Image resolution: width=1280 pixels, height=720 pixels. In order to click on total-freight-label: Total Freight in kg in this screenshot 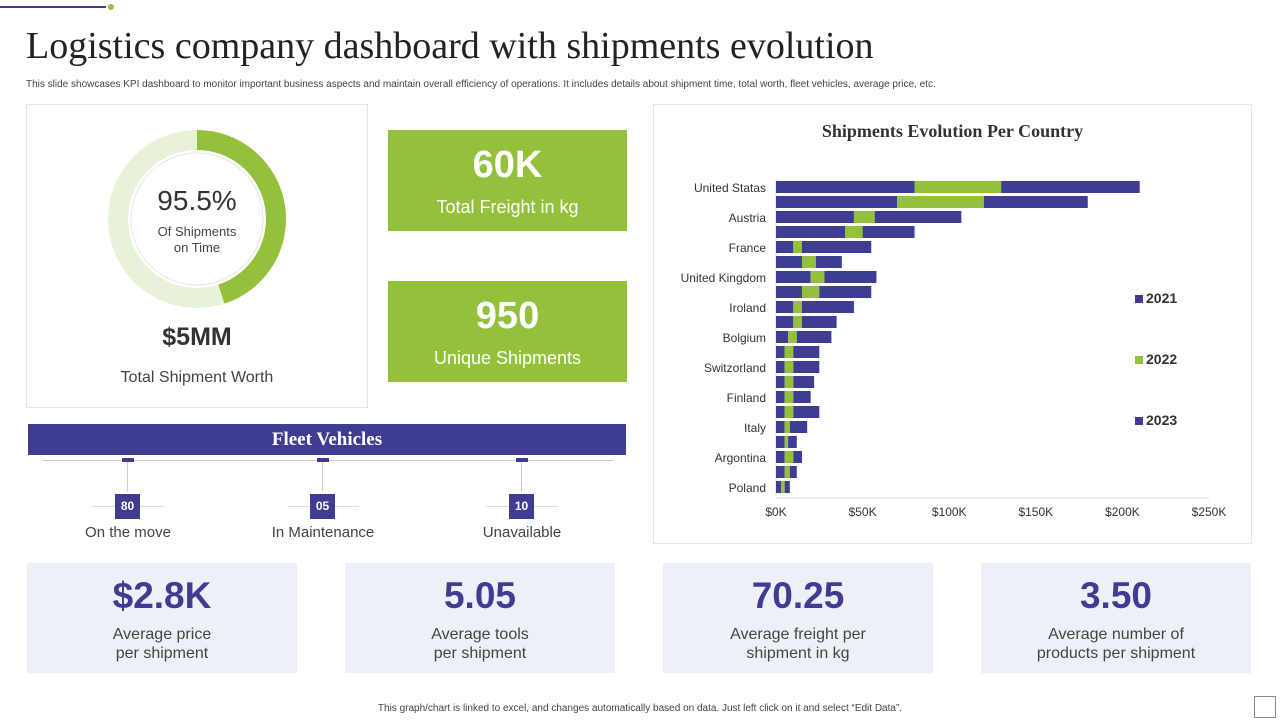, I will do `click(507, 207)`.